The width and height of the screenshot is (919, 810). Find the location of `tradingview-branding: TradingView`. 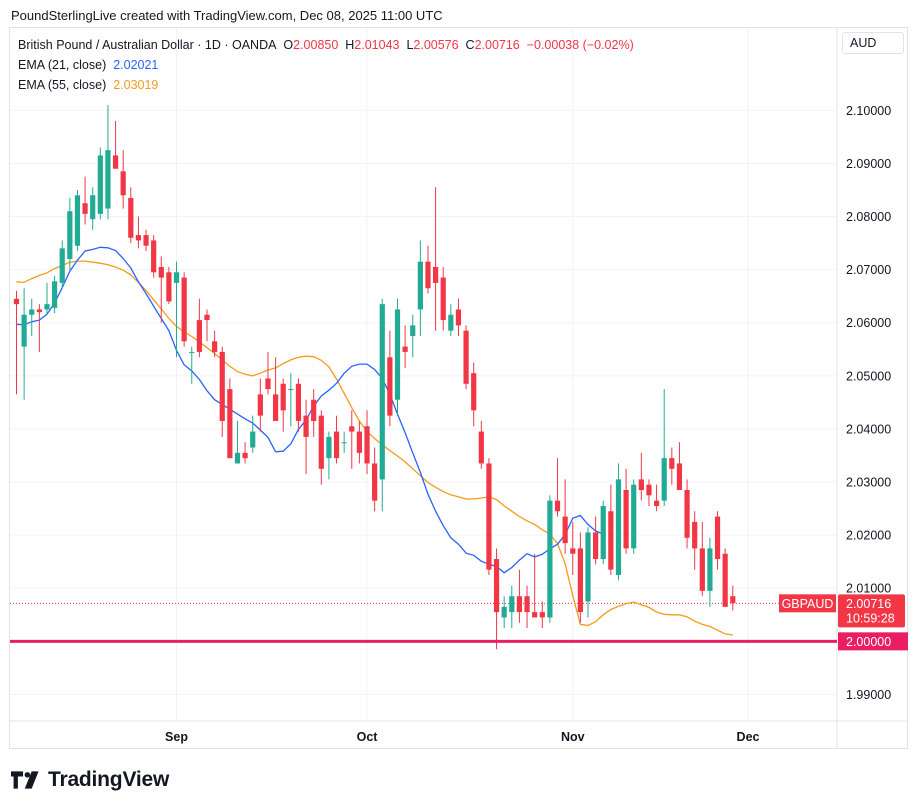

tradingview-branding: TradingView is located at coordinates (90, 780).